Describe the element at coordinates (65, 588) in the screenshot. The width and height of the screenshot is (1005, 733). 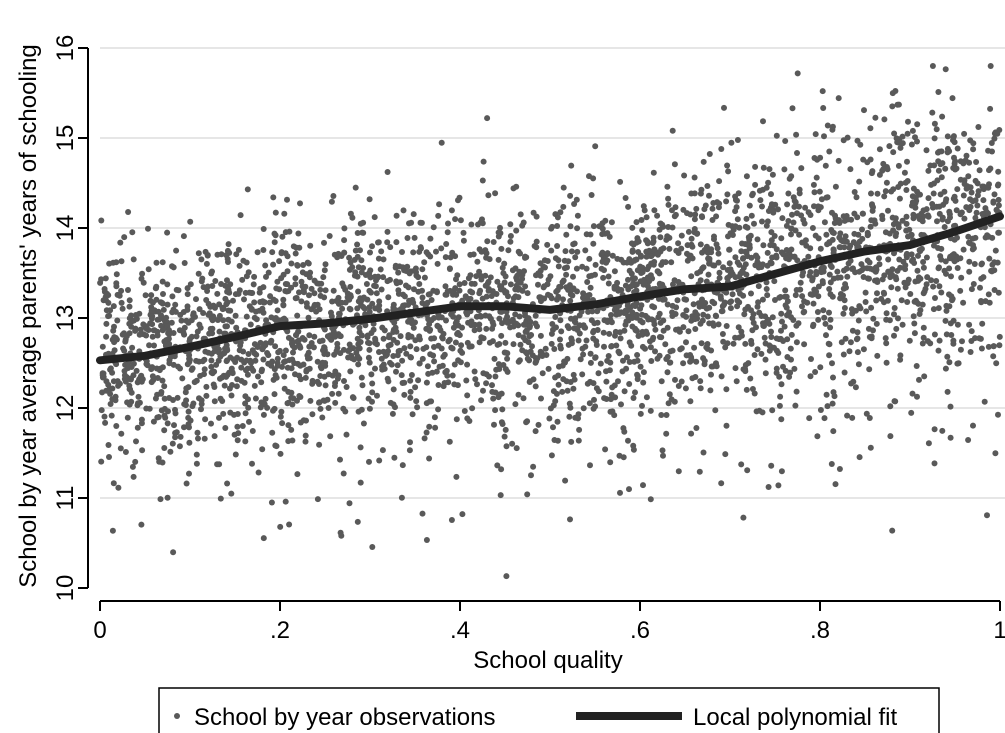
I see `y-tick-label: 10` at that location.